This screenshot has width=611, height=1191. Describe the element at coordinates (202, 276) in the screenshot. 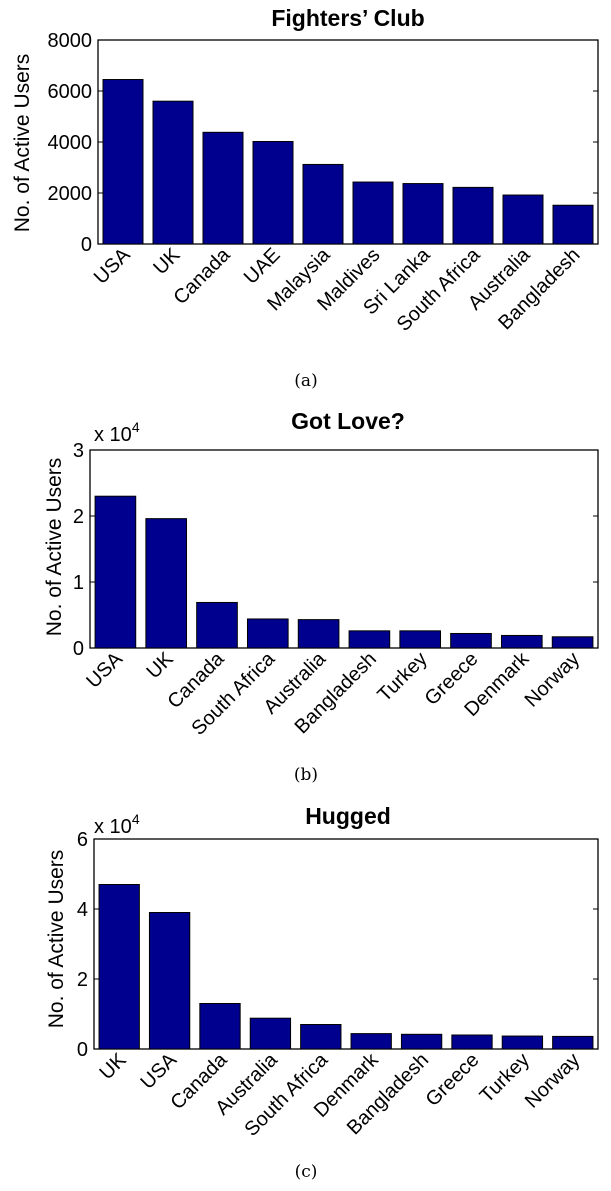

I see `x-tick-label: Canada` at that location.